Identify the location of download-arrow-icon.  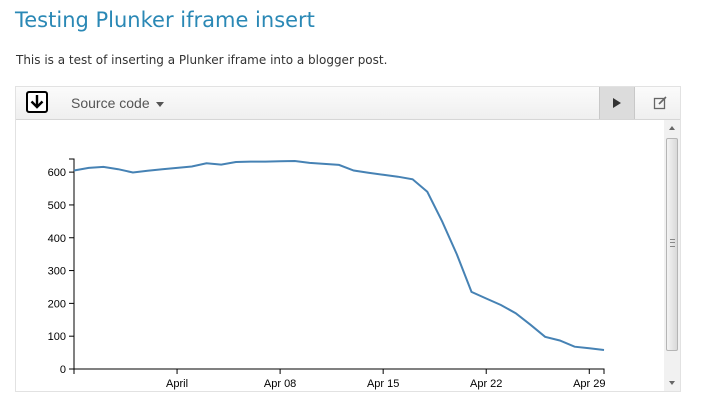
(37, 102).